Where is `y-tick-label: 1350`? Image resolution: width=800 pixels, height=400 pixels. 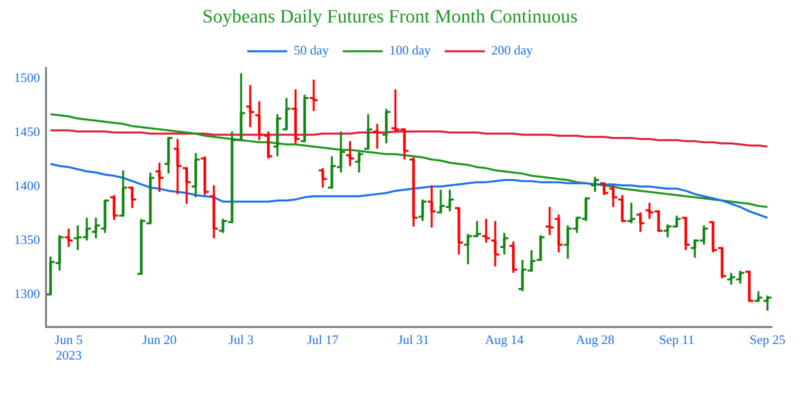
y-tick-label: 1350 is located at coordinates (27, 239).